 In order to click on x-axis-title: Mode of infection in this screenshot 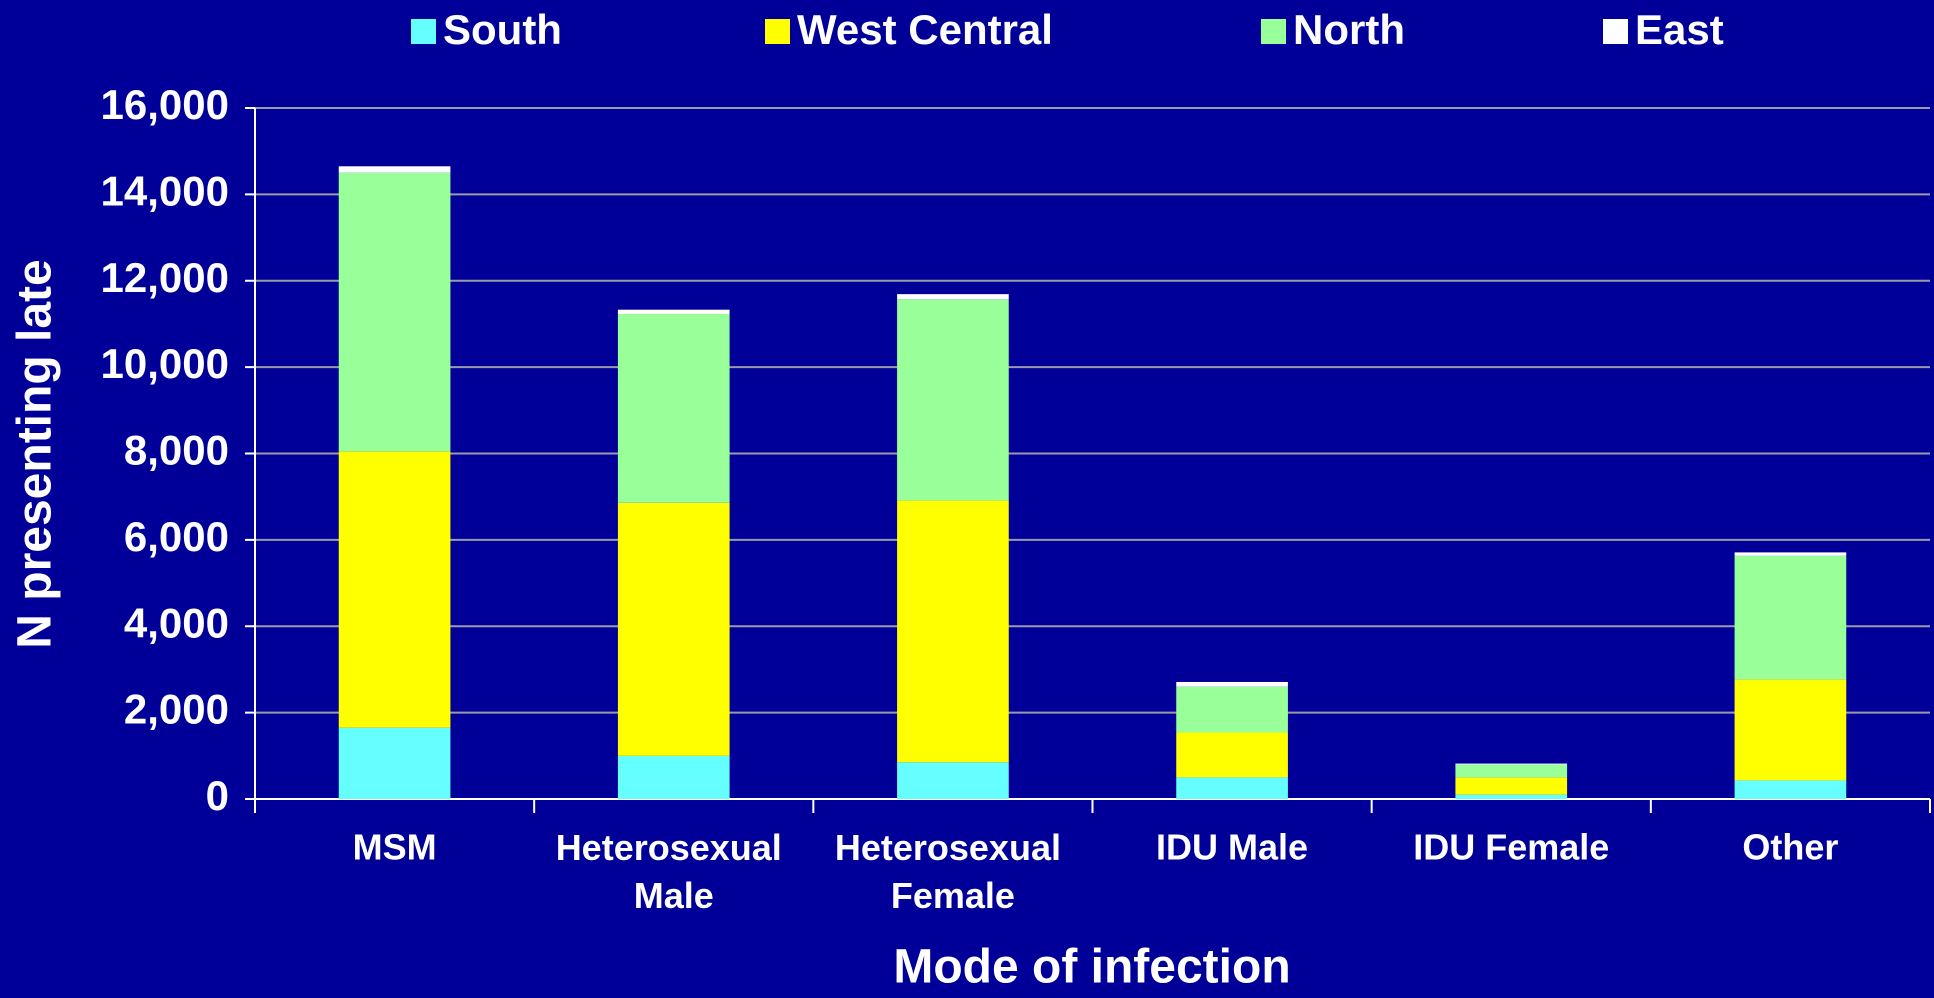, I will do `click(1091, 967)`.